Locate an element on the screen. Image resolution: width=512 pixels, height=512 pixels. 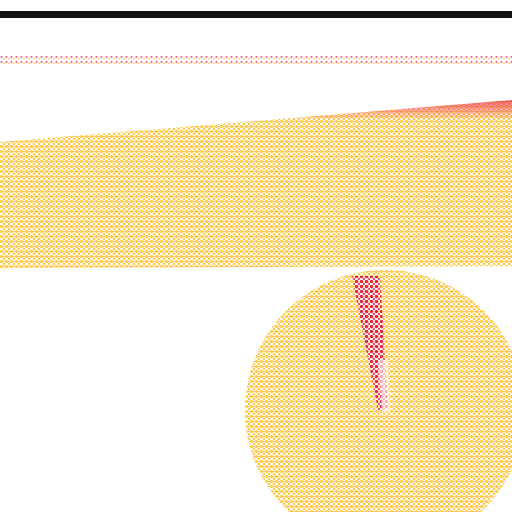
top-rule is located at coordinates (256, 14).